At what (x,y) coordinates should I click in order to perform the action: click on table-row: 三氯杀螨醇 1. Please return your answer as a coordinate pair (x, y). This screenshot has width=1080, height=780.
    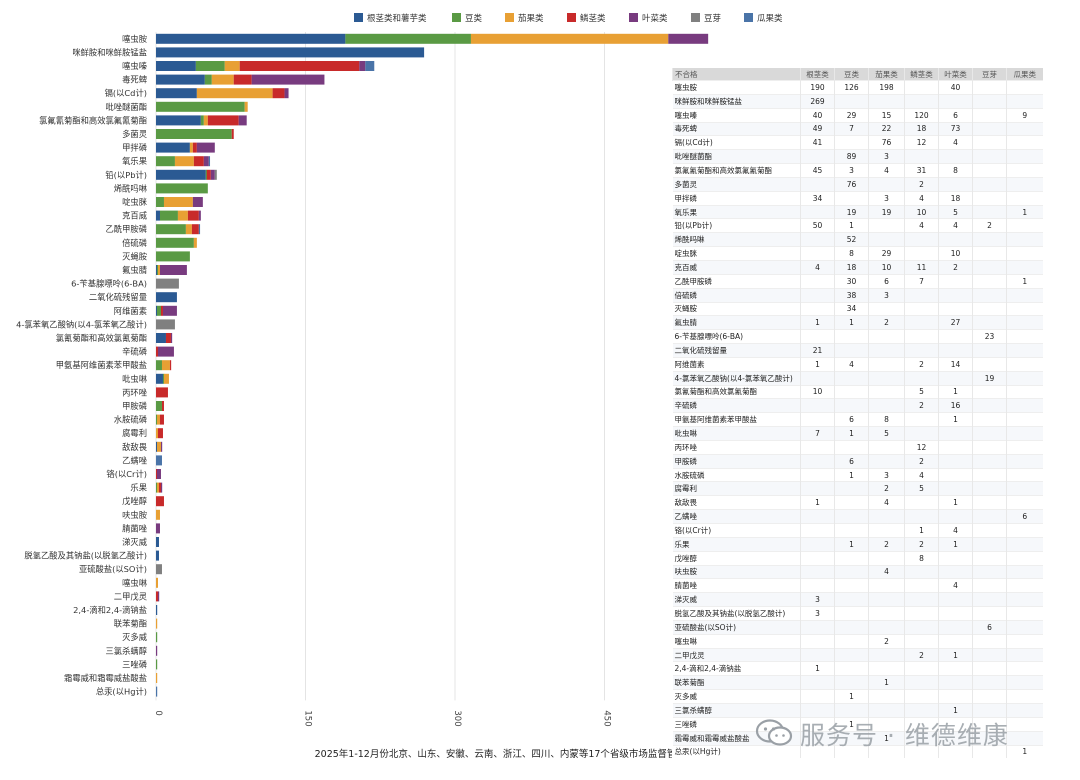
    Looking at the image, I should click on (857, 710).